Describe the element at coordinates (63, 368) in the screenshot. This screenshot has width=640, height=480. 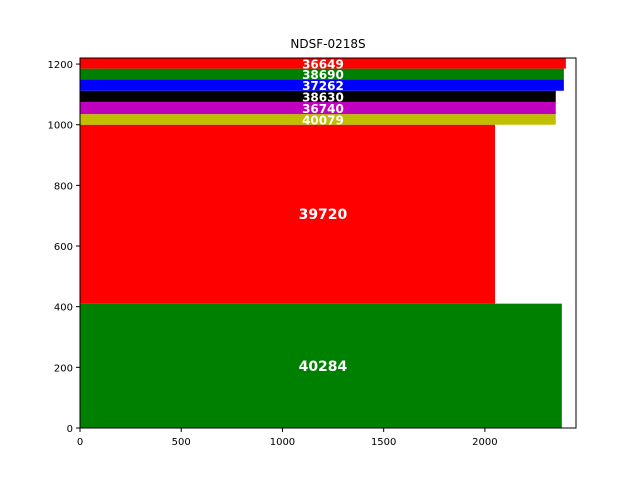
I see `y-tick-label: 200` at that location.